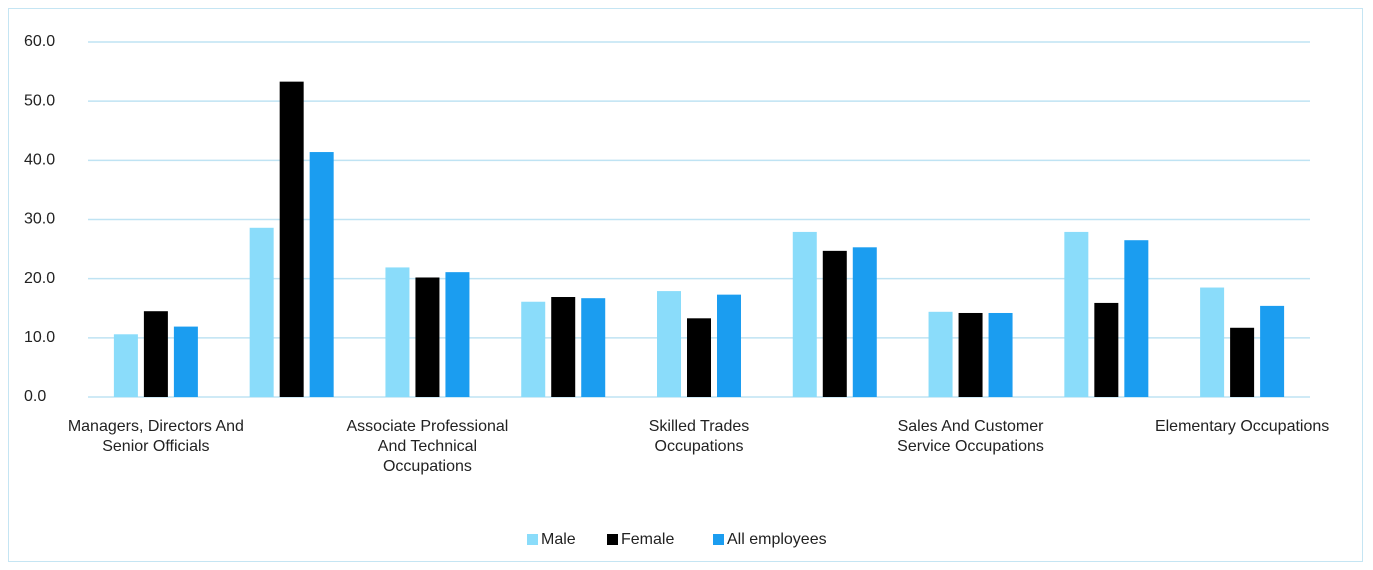  What do you see at coordinates (558, 539) in the screenshot?
I see `legend-label: Male` at bounding box center [558, 539].